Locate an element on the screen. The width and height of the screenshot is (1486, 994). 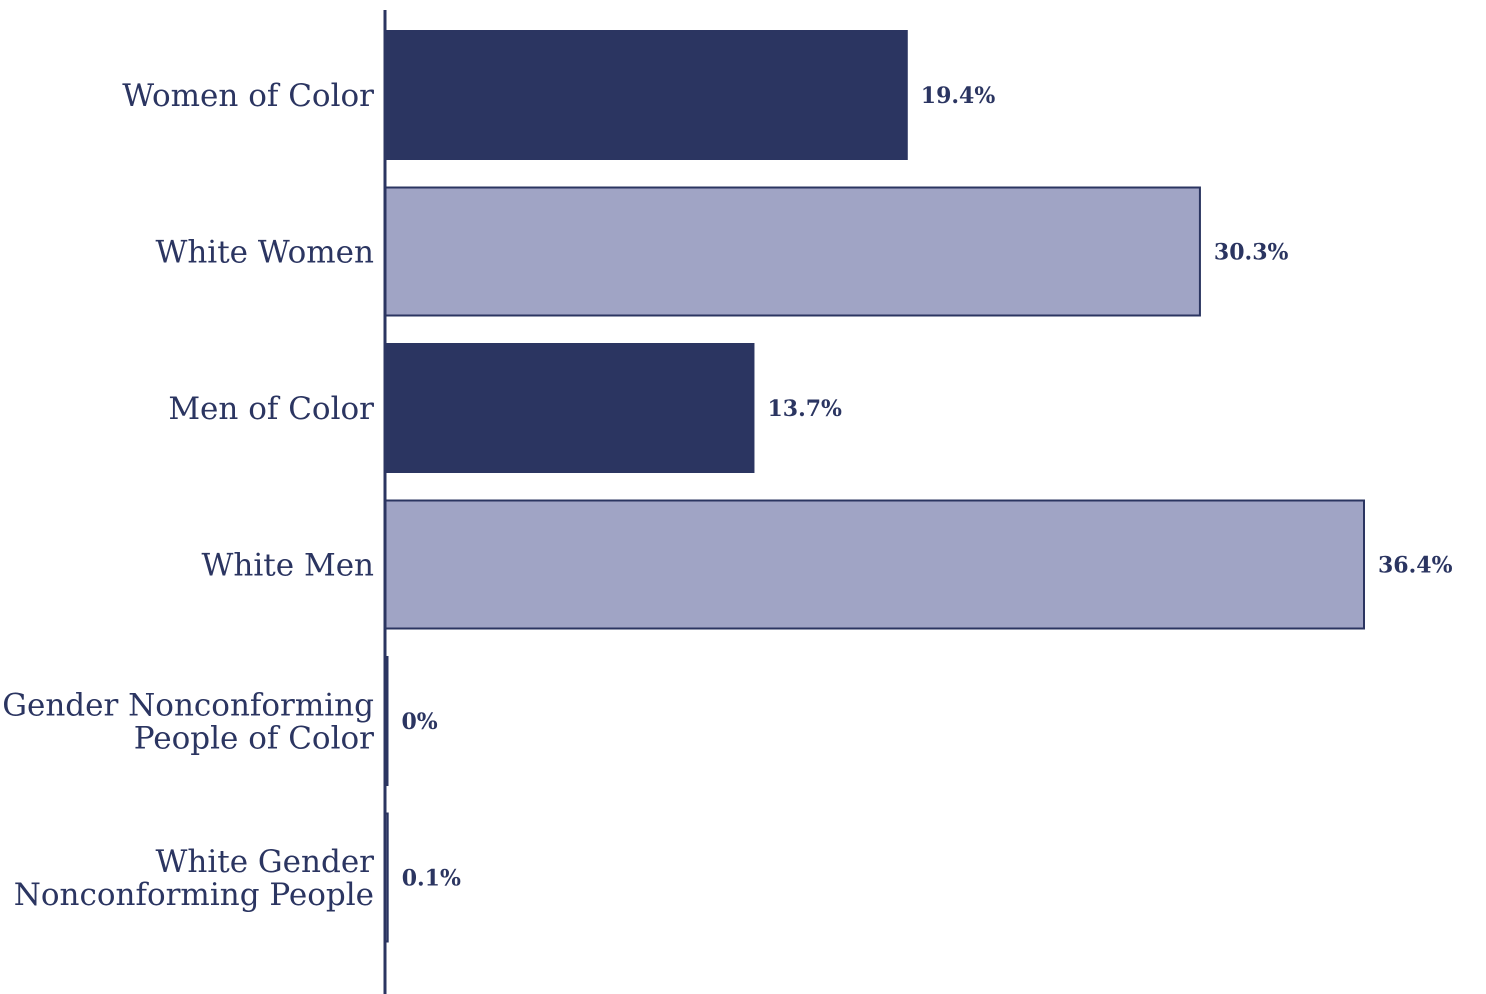
category-label-line: White Men is located at coordinates (288, 566).